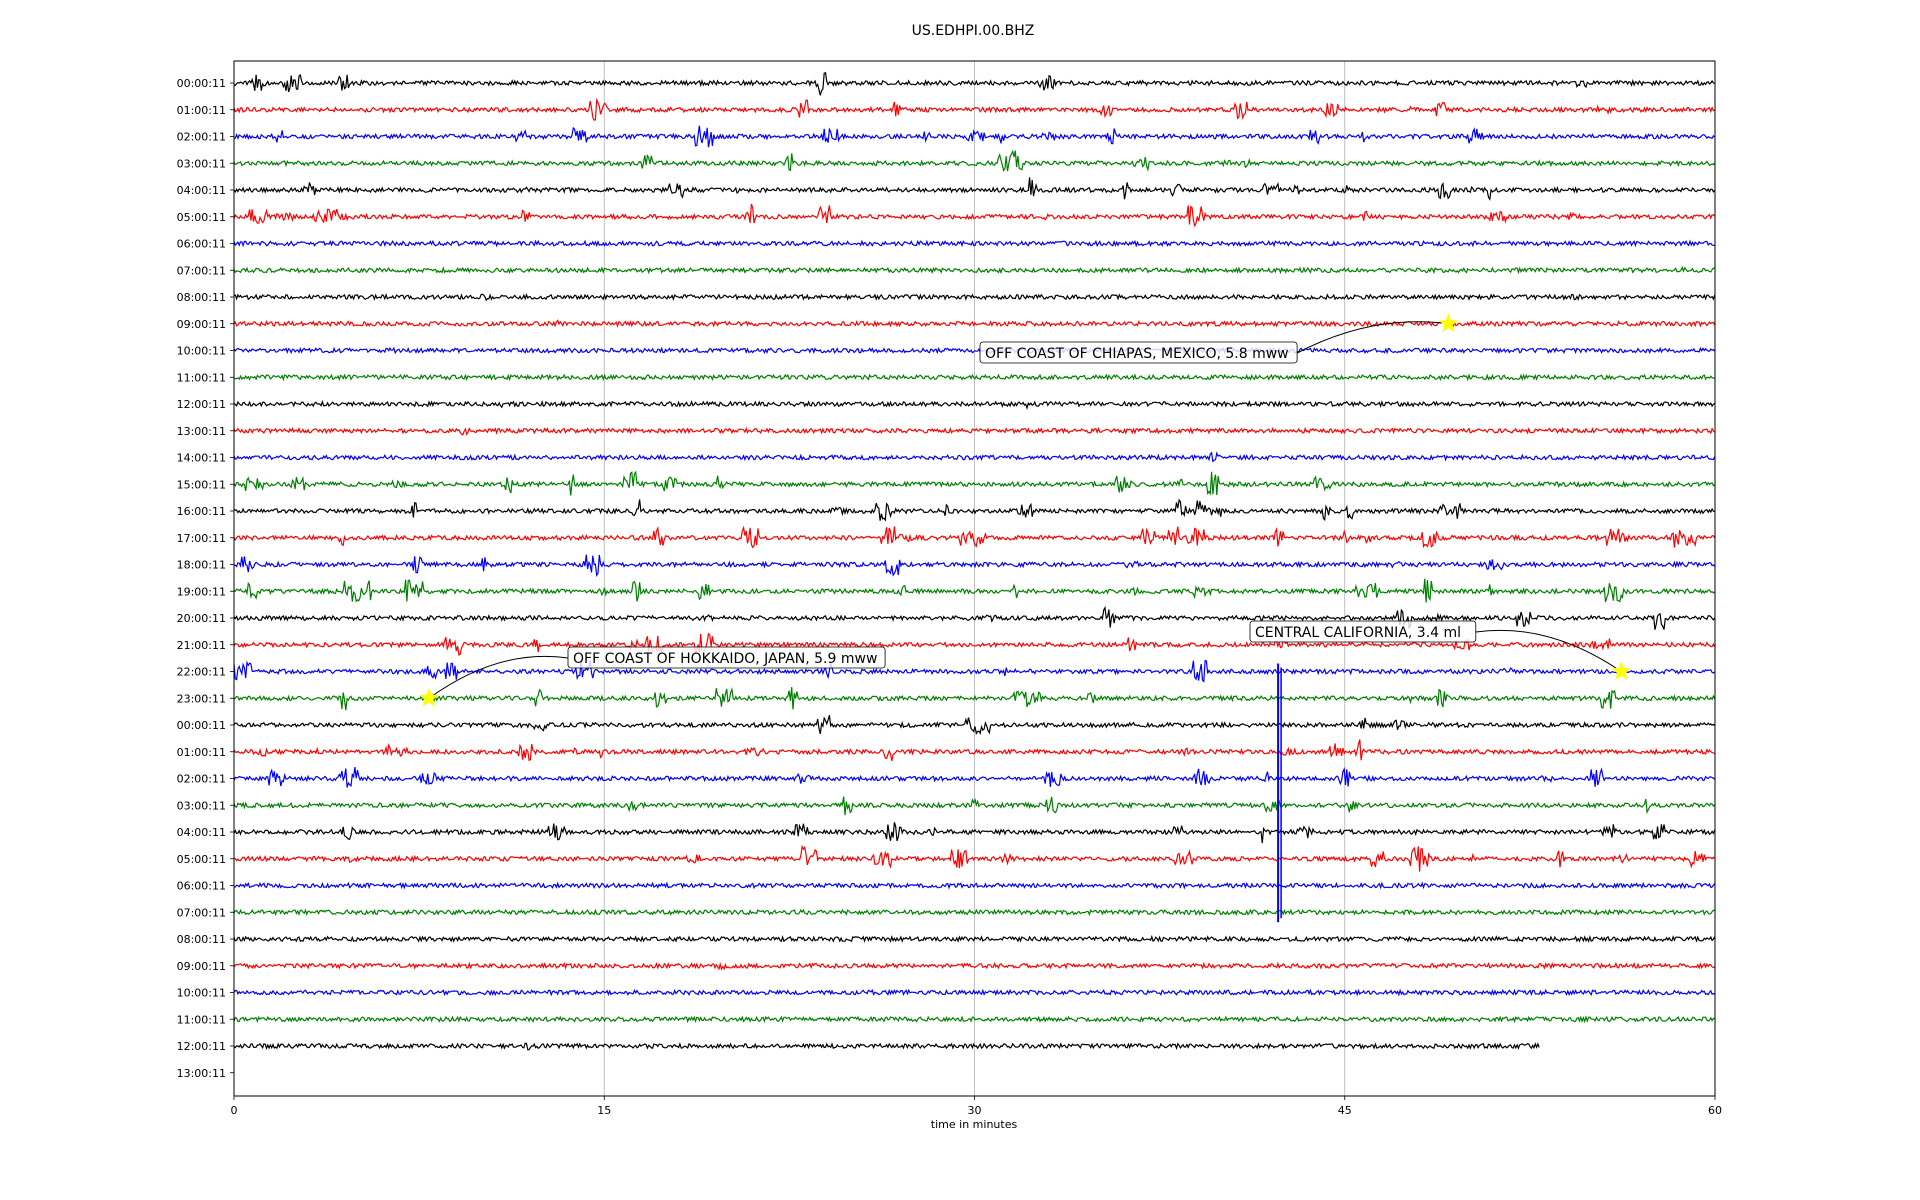 The image size is (1920, 1200). What do you see at coordinates (201, 538) in the screenshot?
I see `y-tick-label: 17:00:11` at bounding box center [201, 538].